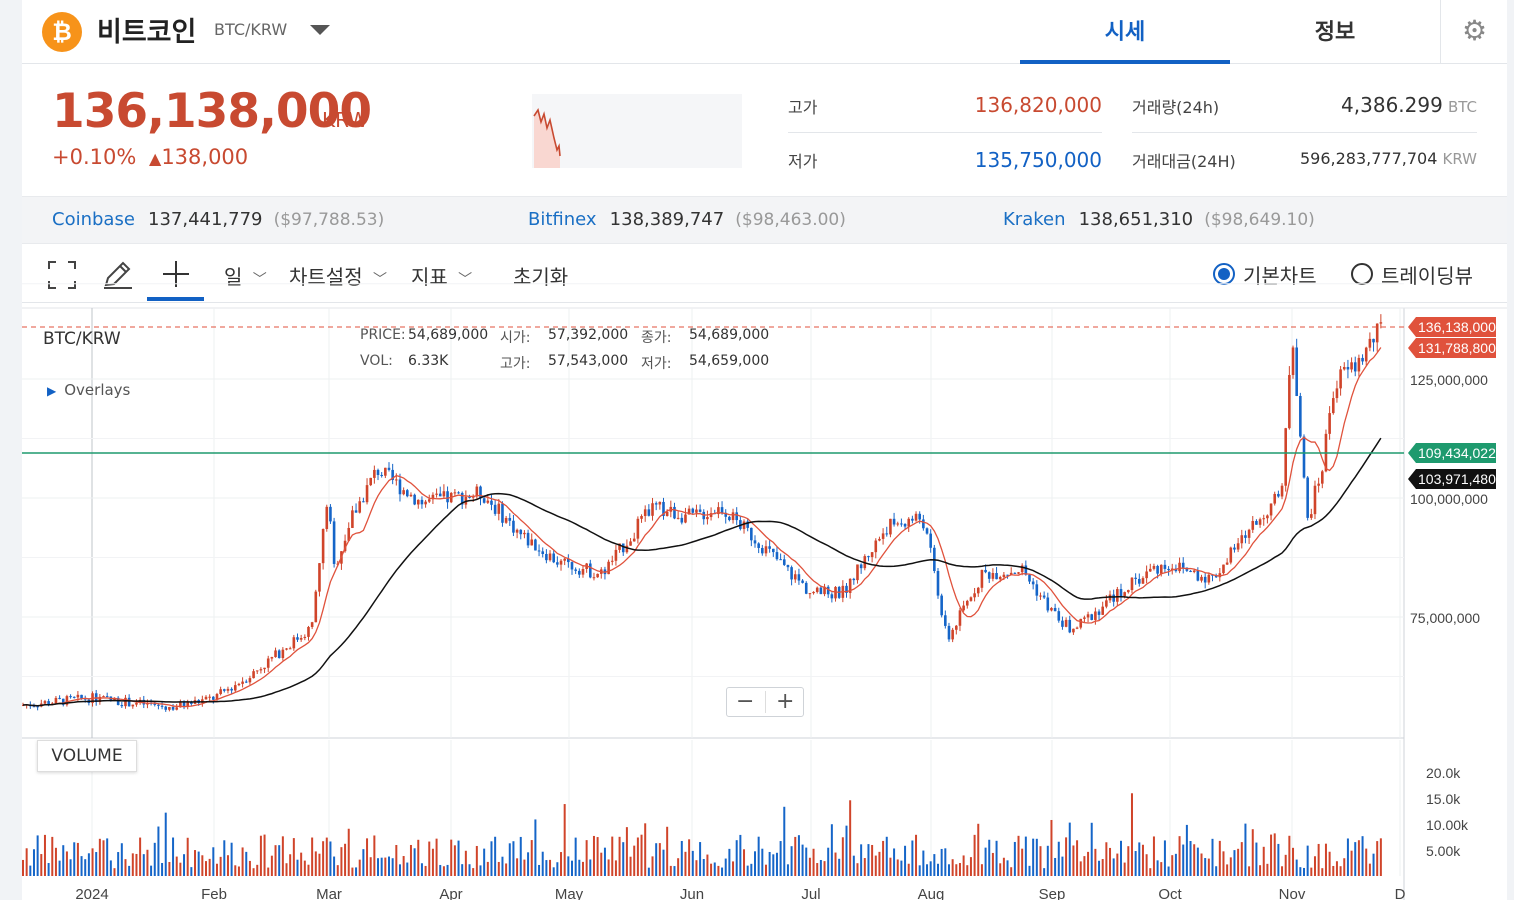  I want to click on settings-button, so click(1473, 32).